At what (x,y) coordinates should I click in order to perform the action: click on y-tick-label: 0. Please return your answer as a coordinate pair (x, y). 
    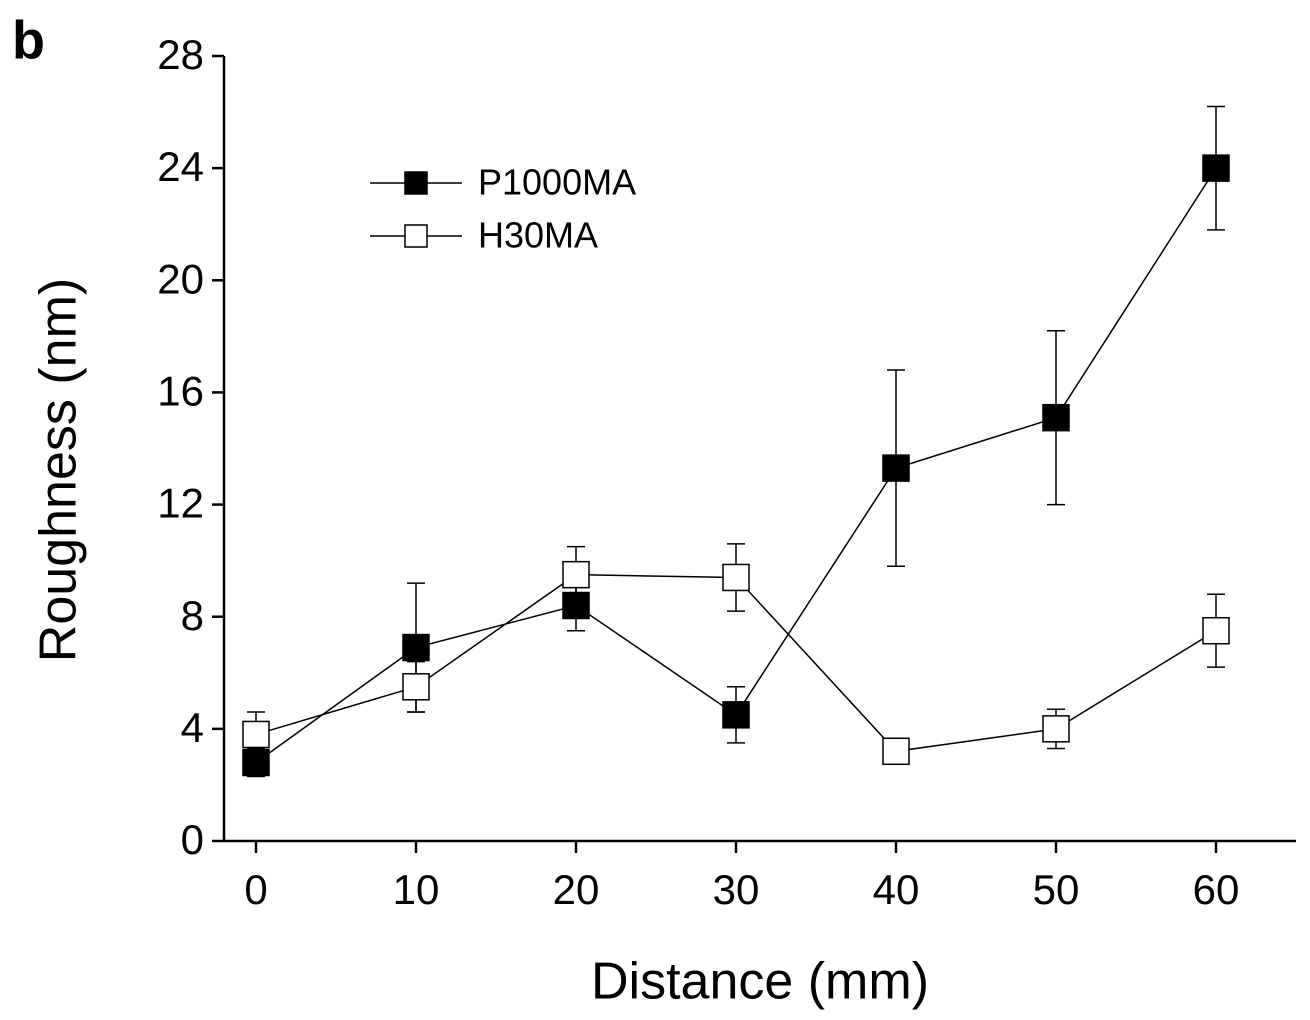
    Looking at the image, I should click on (192, 839).